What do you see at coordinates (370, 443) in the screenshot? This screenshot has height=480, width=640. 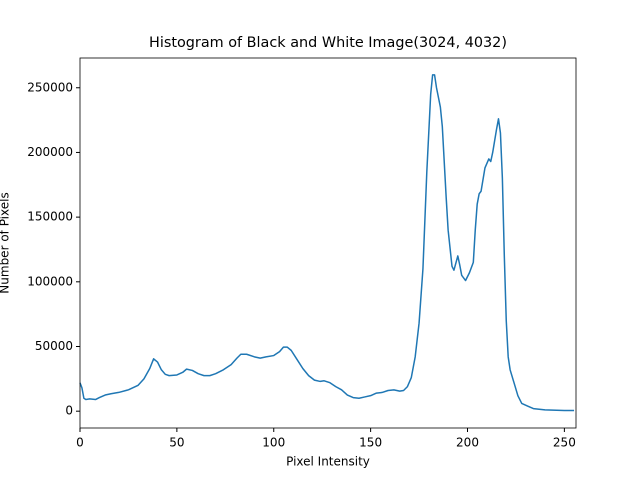 I see `x-tick-label: 150` at bounding box center [370, 443].